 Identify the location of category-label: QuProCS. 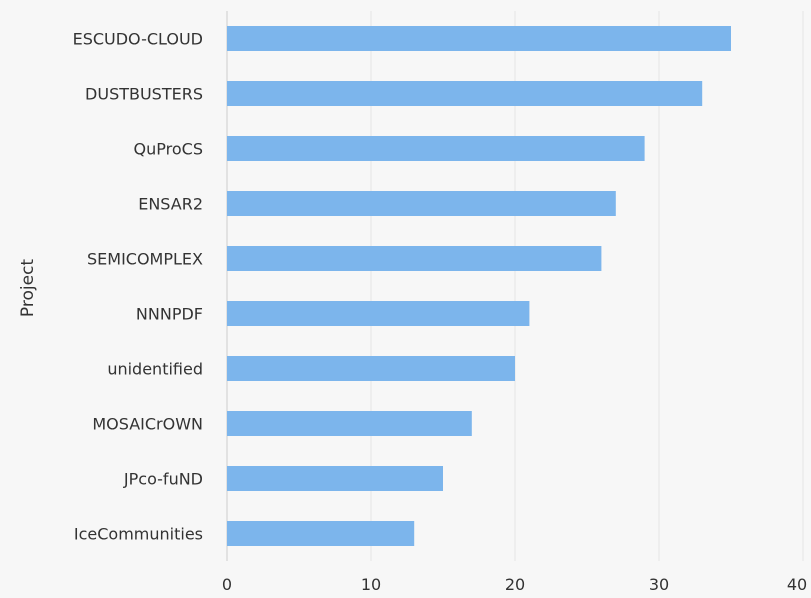
(168, 149).